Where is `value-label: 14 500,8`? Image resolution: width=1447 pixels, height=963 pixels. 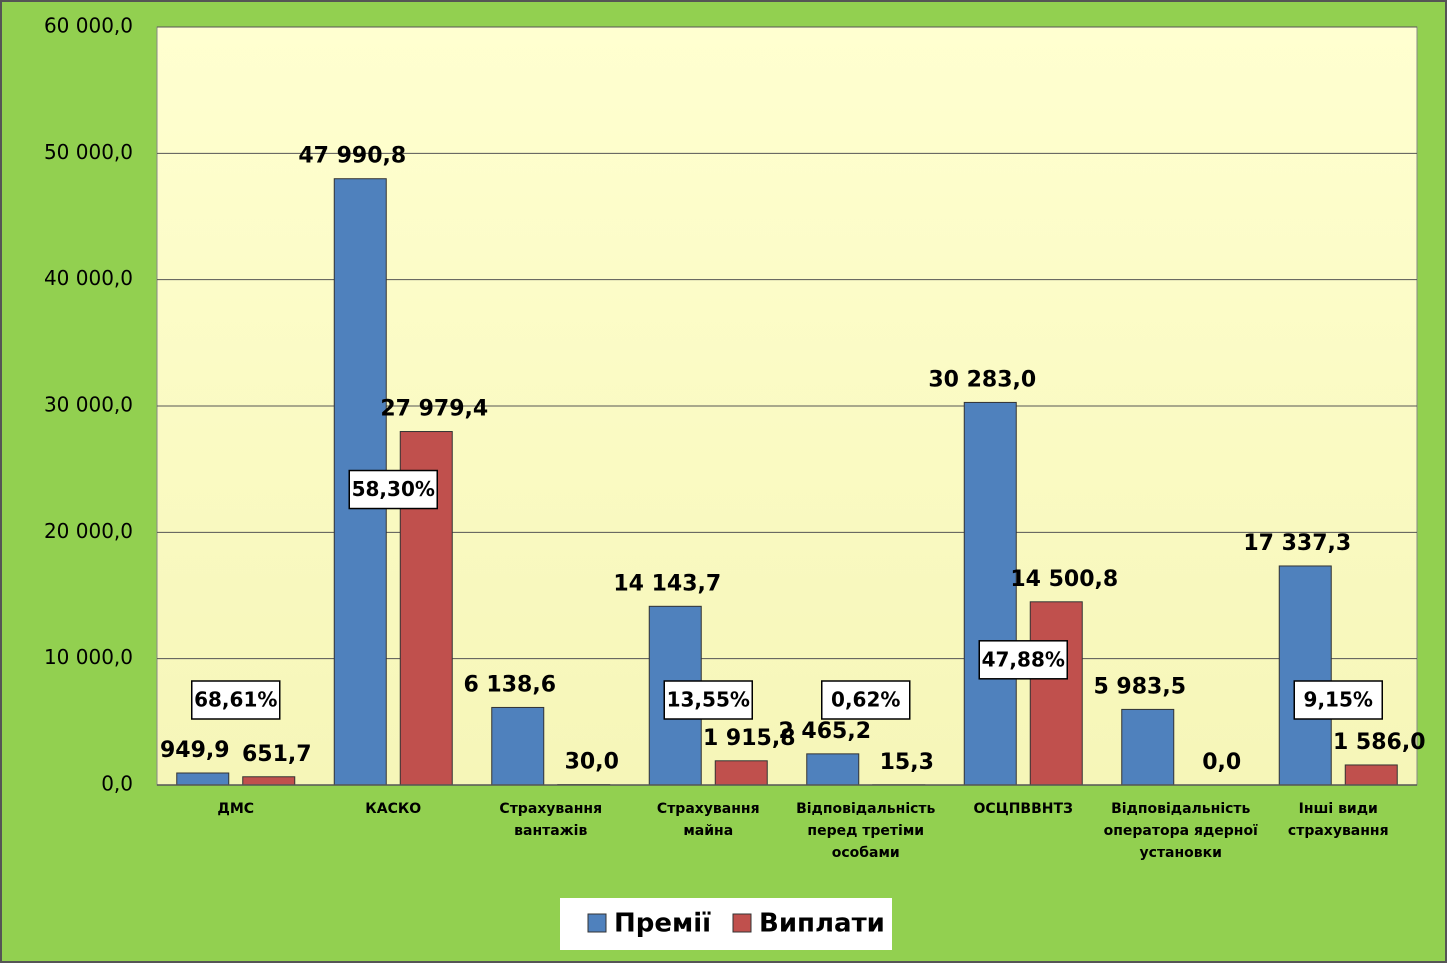
value-label: 14 500,8 is located at coordinates (1064, 579).